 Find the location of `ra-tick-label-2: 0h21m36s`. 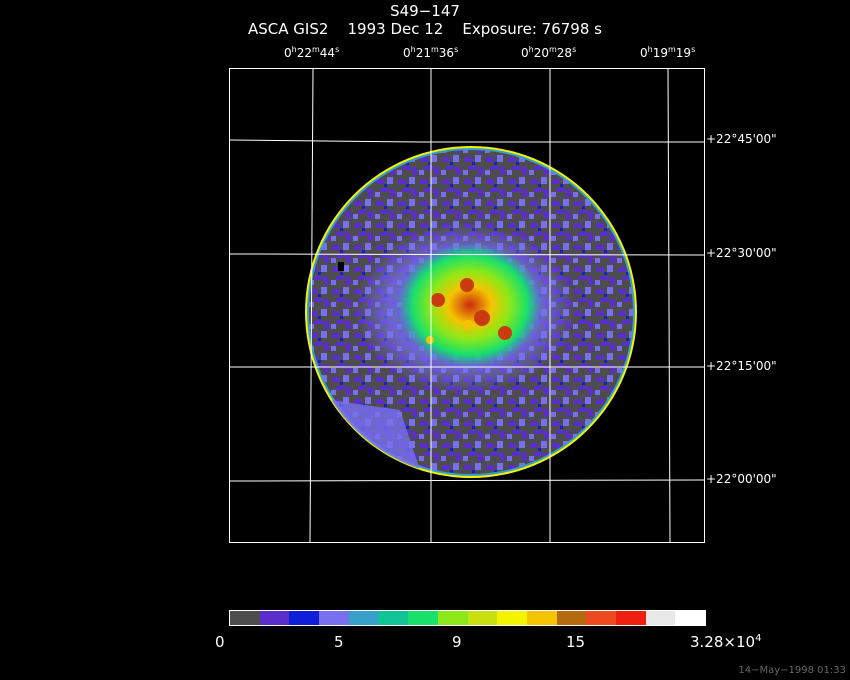

ra-tick-label-2: 0h21m36s is located at coordinates (431, 52).